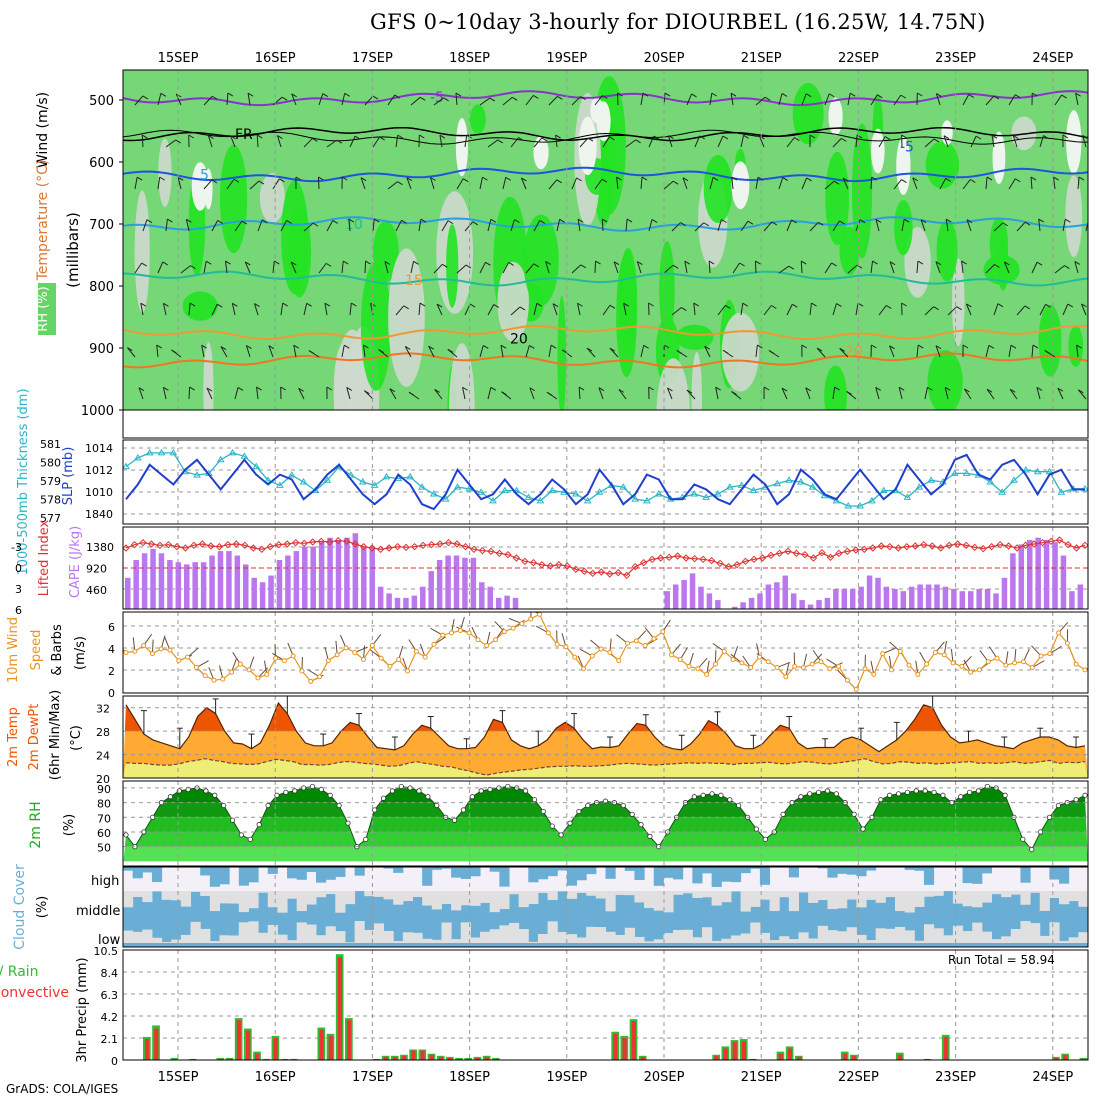 The width and height of the screenshot is (1100, 1100). Describe the element at coordinates (903, 165) in the screenshot. I see `rh-very-dry-patch` at that location.